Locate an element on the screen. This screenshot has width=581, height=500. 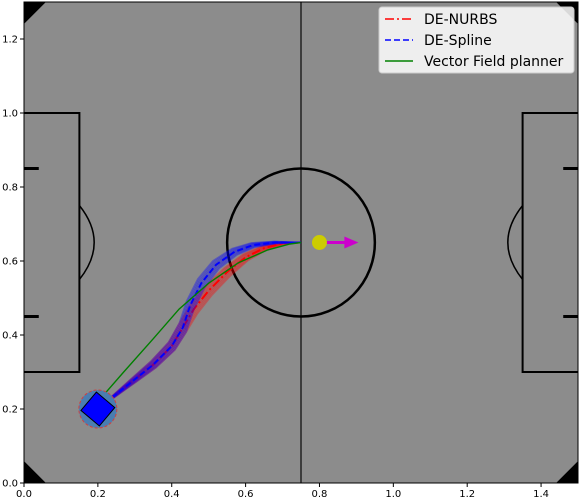
x-tick-label-7: 1.4 is located at coordinates (541, 494).